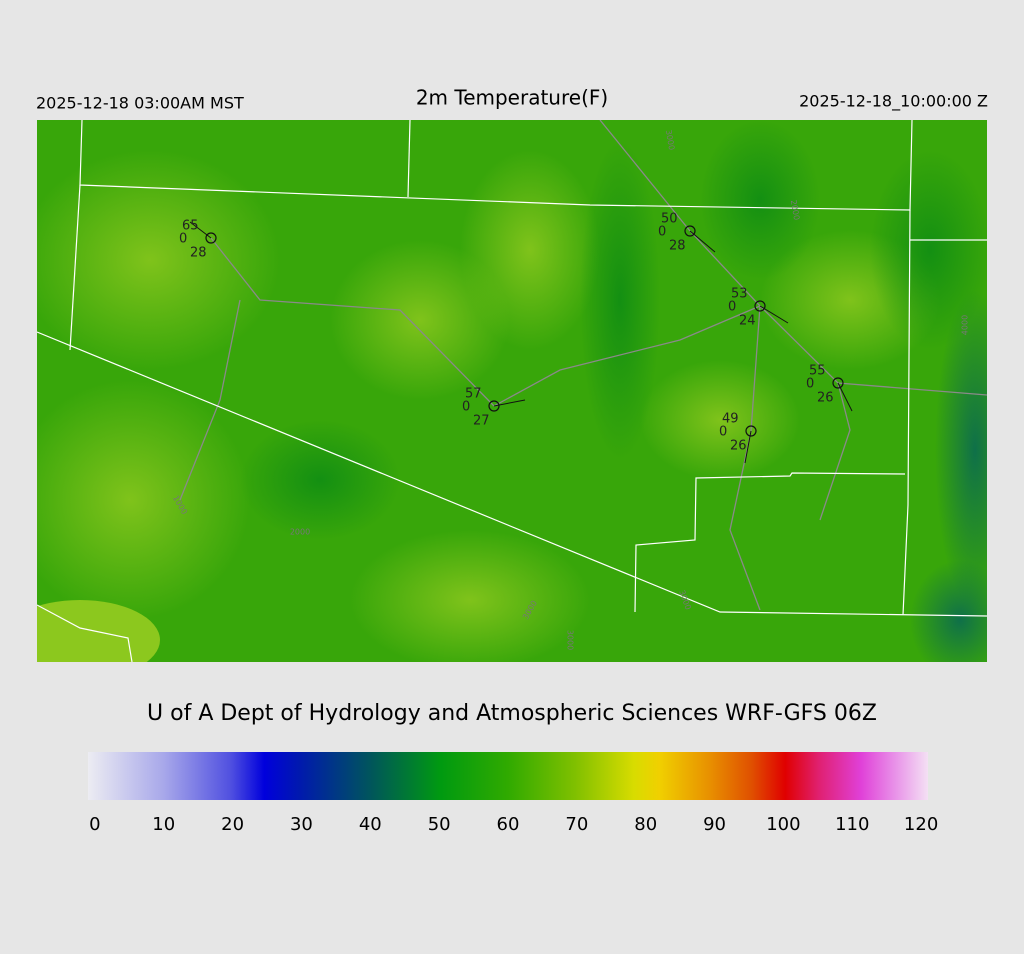 The image size is (1024, 954). I want to click on colorbar-tick-label: 10, so click(163, 824).